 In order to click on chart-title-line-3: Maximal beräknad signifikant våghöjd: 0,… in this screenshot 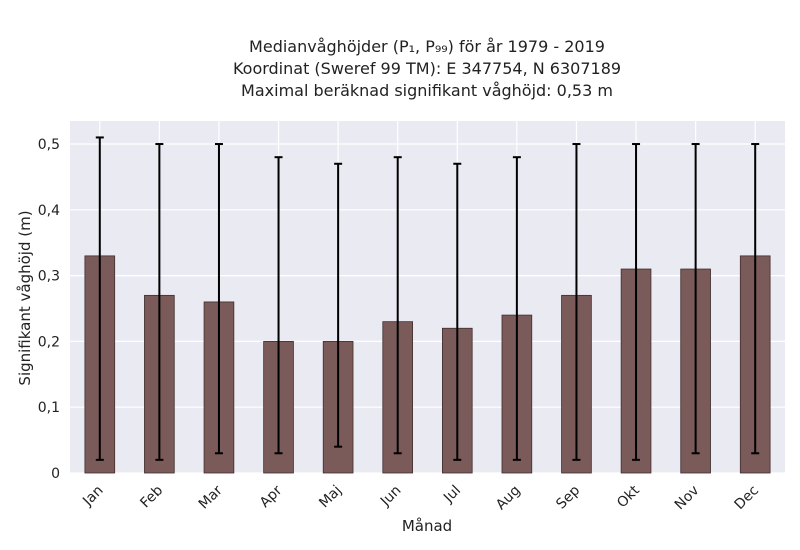, I will do `click(427, 90)`.